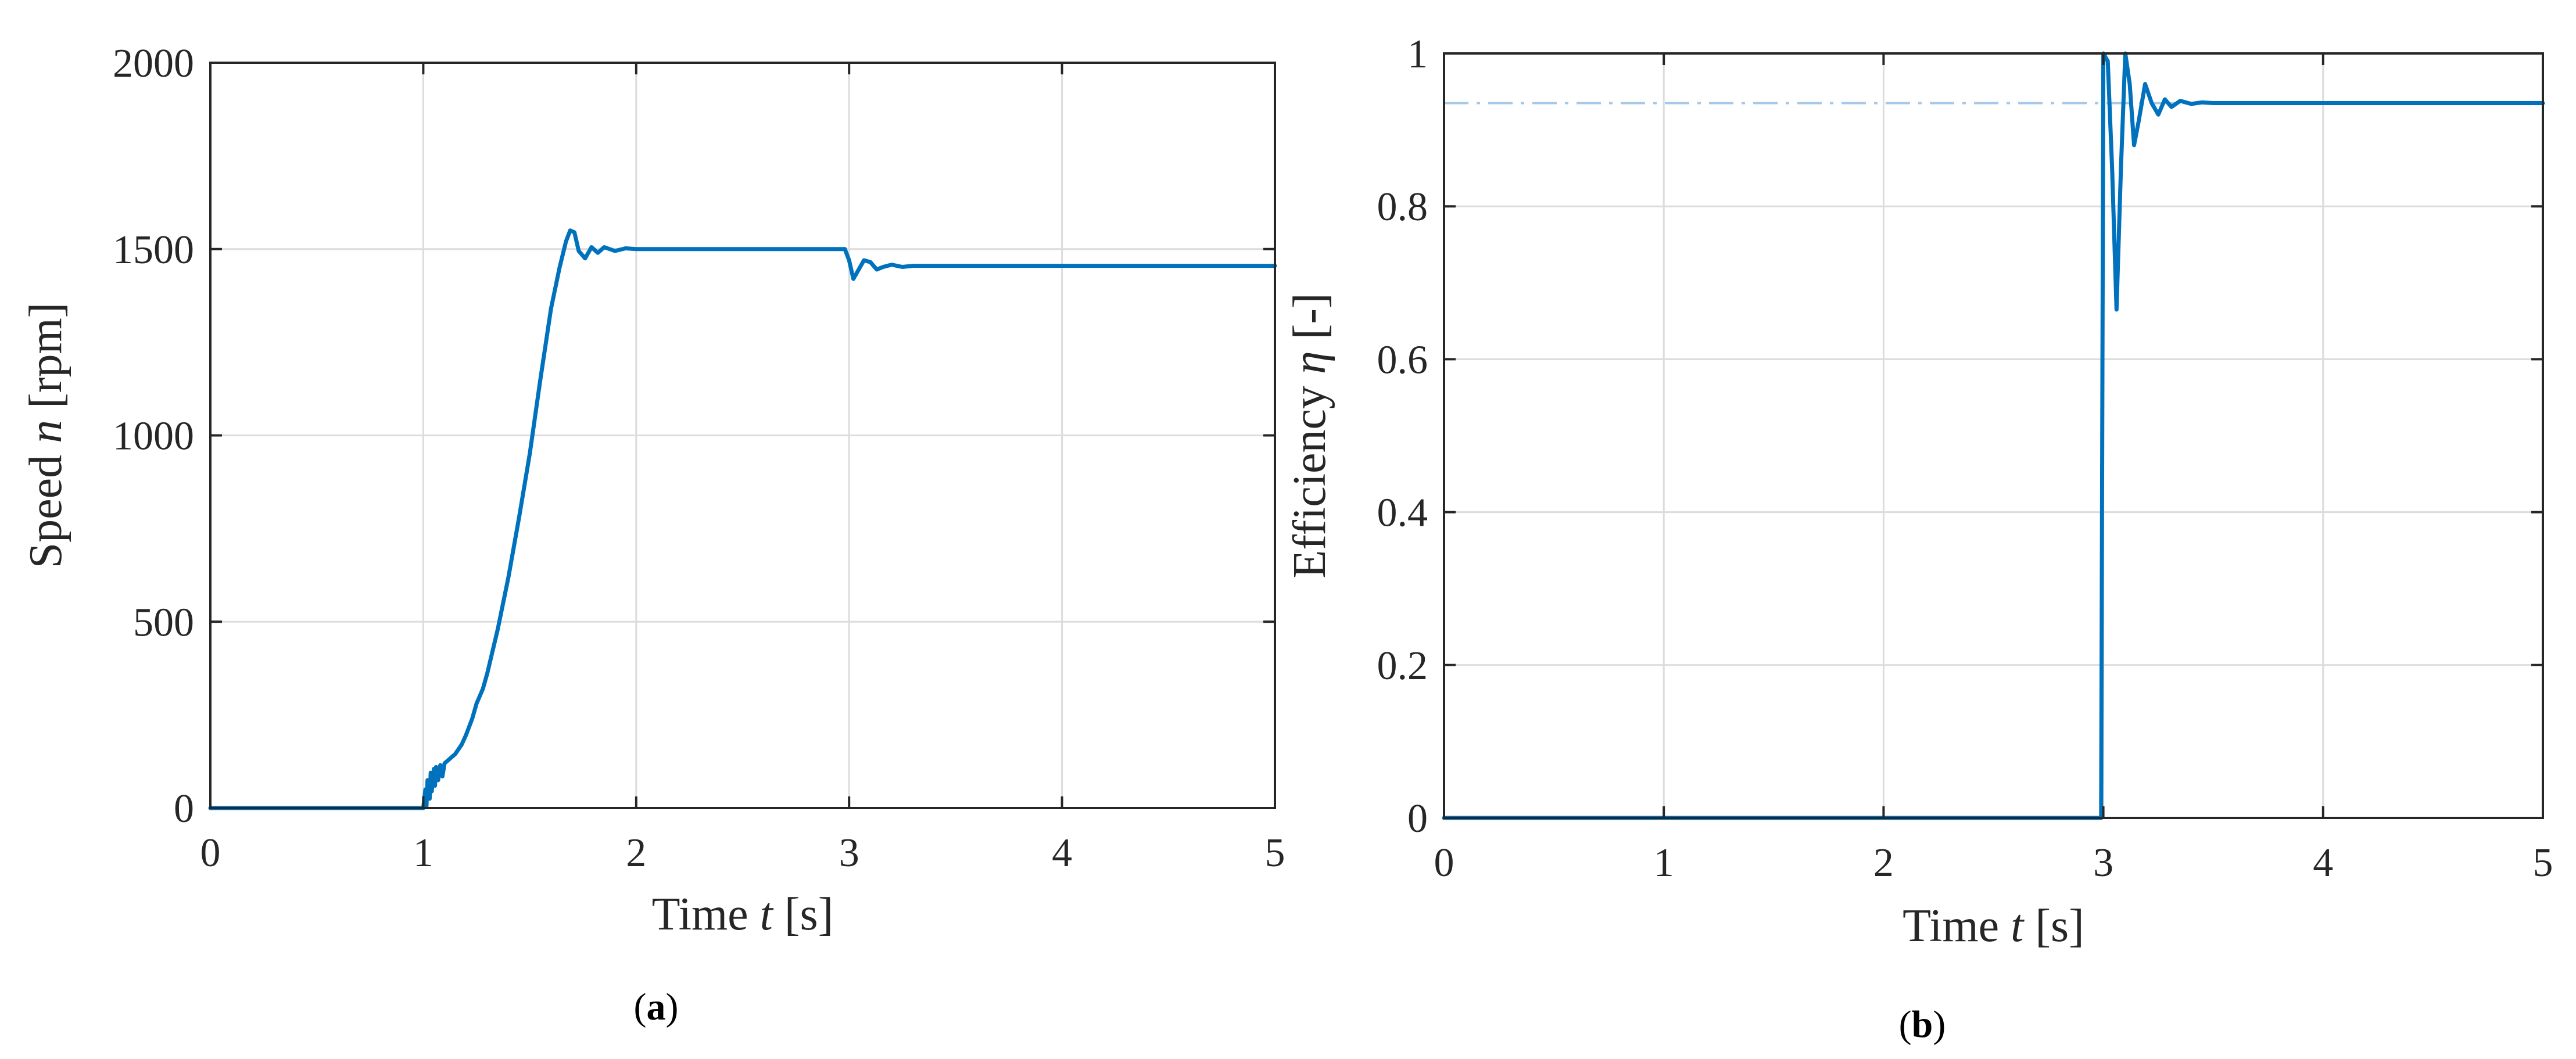 The image size is (2576, 1059). I want to click on x-tick-label-a: 2, so click(636, 853).